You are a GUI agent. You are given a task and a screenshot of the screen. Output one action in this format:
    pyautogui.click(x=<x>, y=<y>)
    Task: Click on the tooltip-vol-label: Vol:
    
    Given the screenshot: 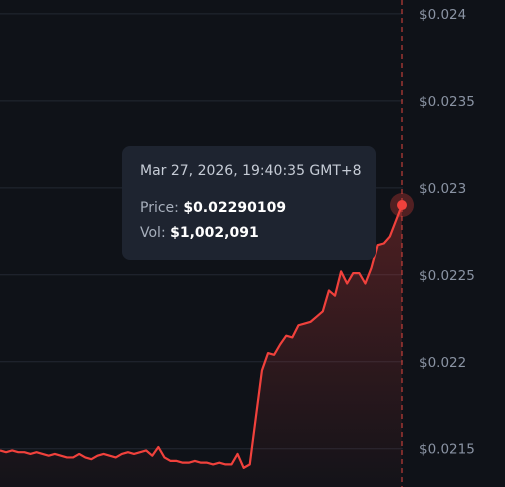 What is the action you would take?
    pyautogui.click(x=153, y=233)
    